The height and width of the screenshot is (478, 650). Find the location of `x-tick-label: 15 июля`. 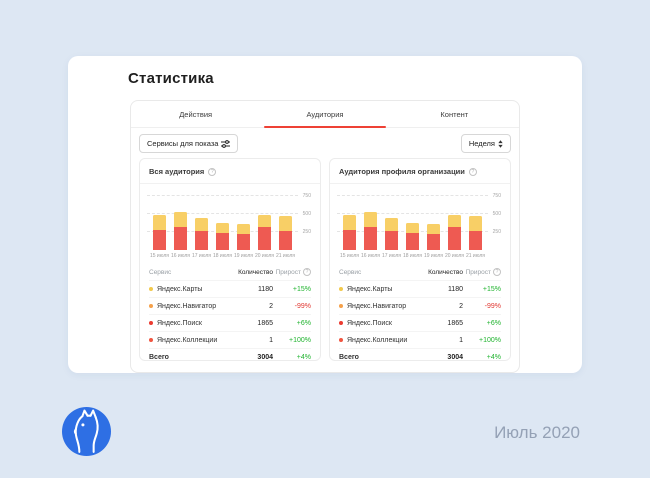

x-tick-label: 15 июля is located at coordinates (349, 256).